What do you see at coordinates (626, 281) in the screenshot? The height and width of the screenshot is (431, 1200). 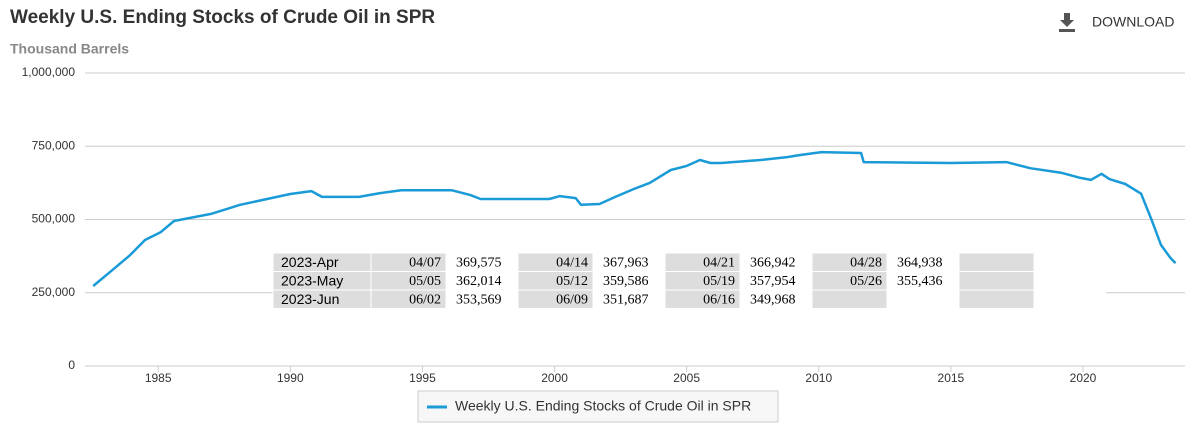 I see `value: 359,586` at bounding box center [626, 281].